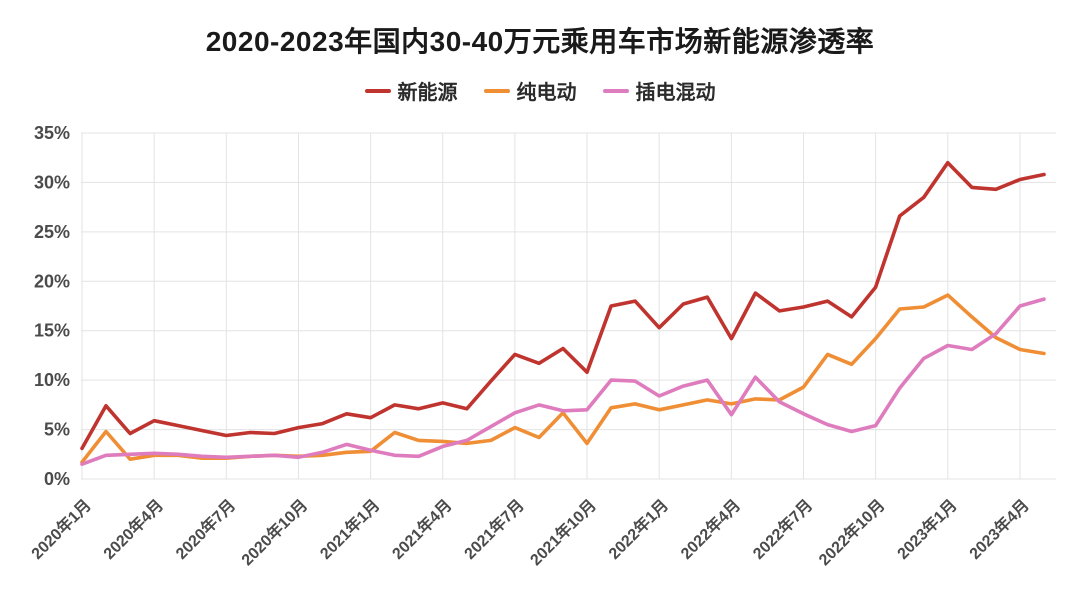 The width and height of the screenshot is (1080, 608). Describe the element at coordinates (274, 532) in the screenshot. I see `x-axis-tick-label: 2020年10月` at that location.